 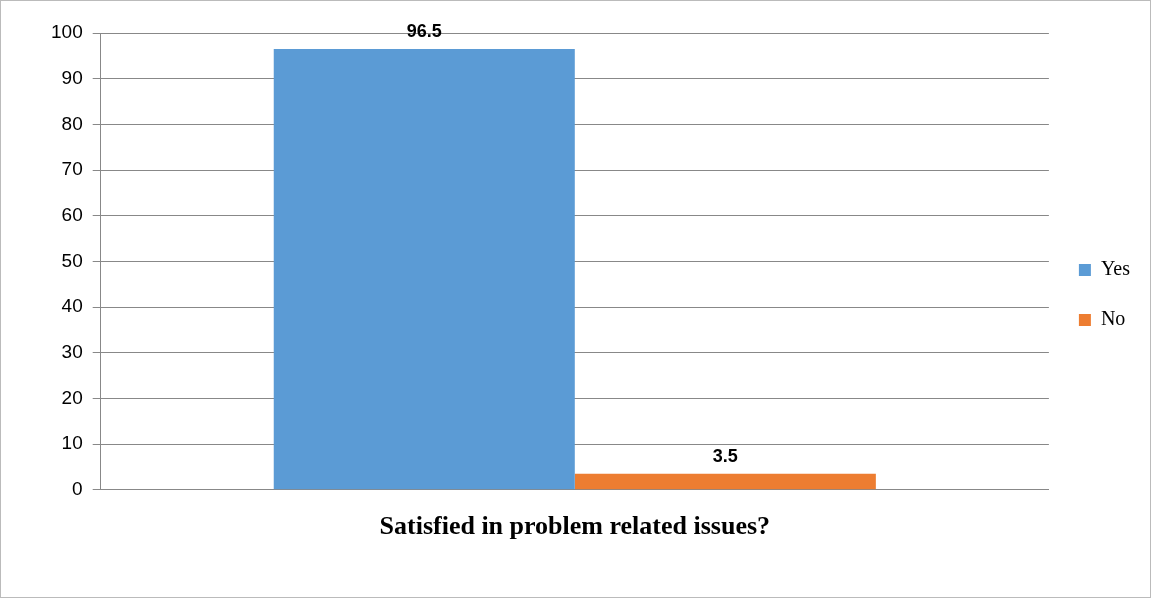 What do you see at coordinates (67, 32) in the screenshot?
I see `y-tick-label: 100` at bounding box center [67, 32].